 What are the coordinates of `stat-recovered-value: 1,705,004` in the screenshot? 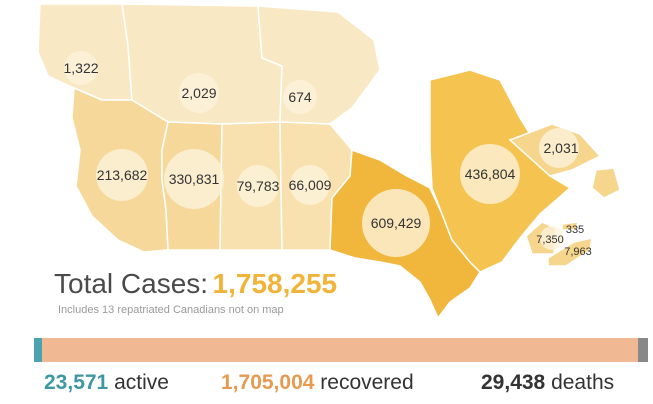 It's located at (268, 382).